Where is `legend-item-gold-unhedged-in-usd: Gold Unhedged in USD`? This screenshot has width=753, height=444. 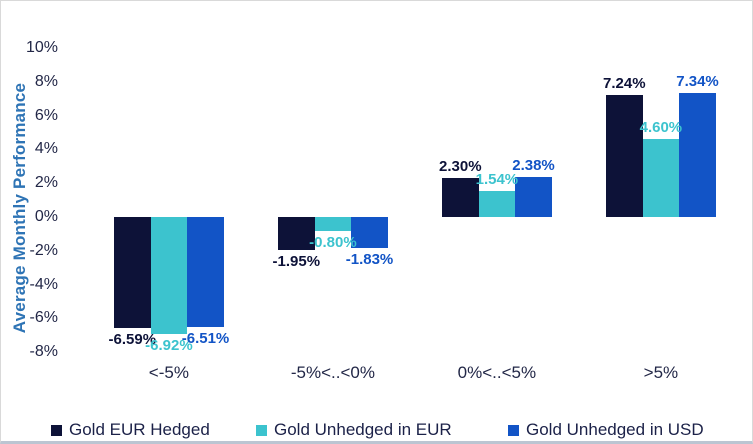 legend-item-gold-unhedged-in-usd: Gold Unhedged in USD is located at coordinates (606, 430).